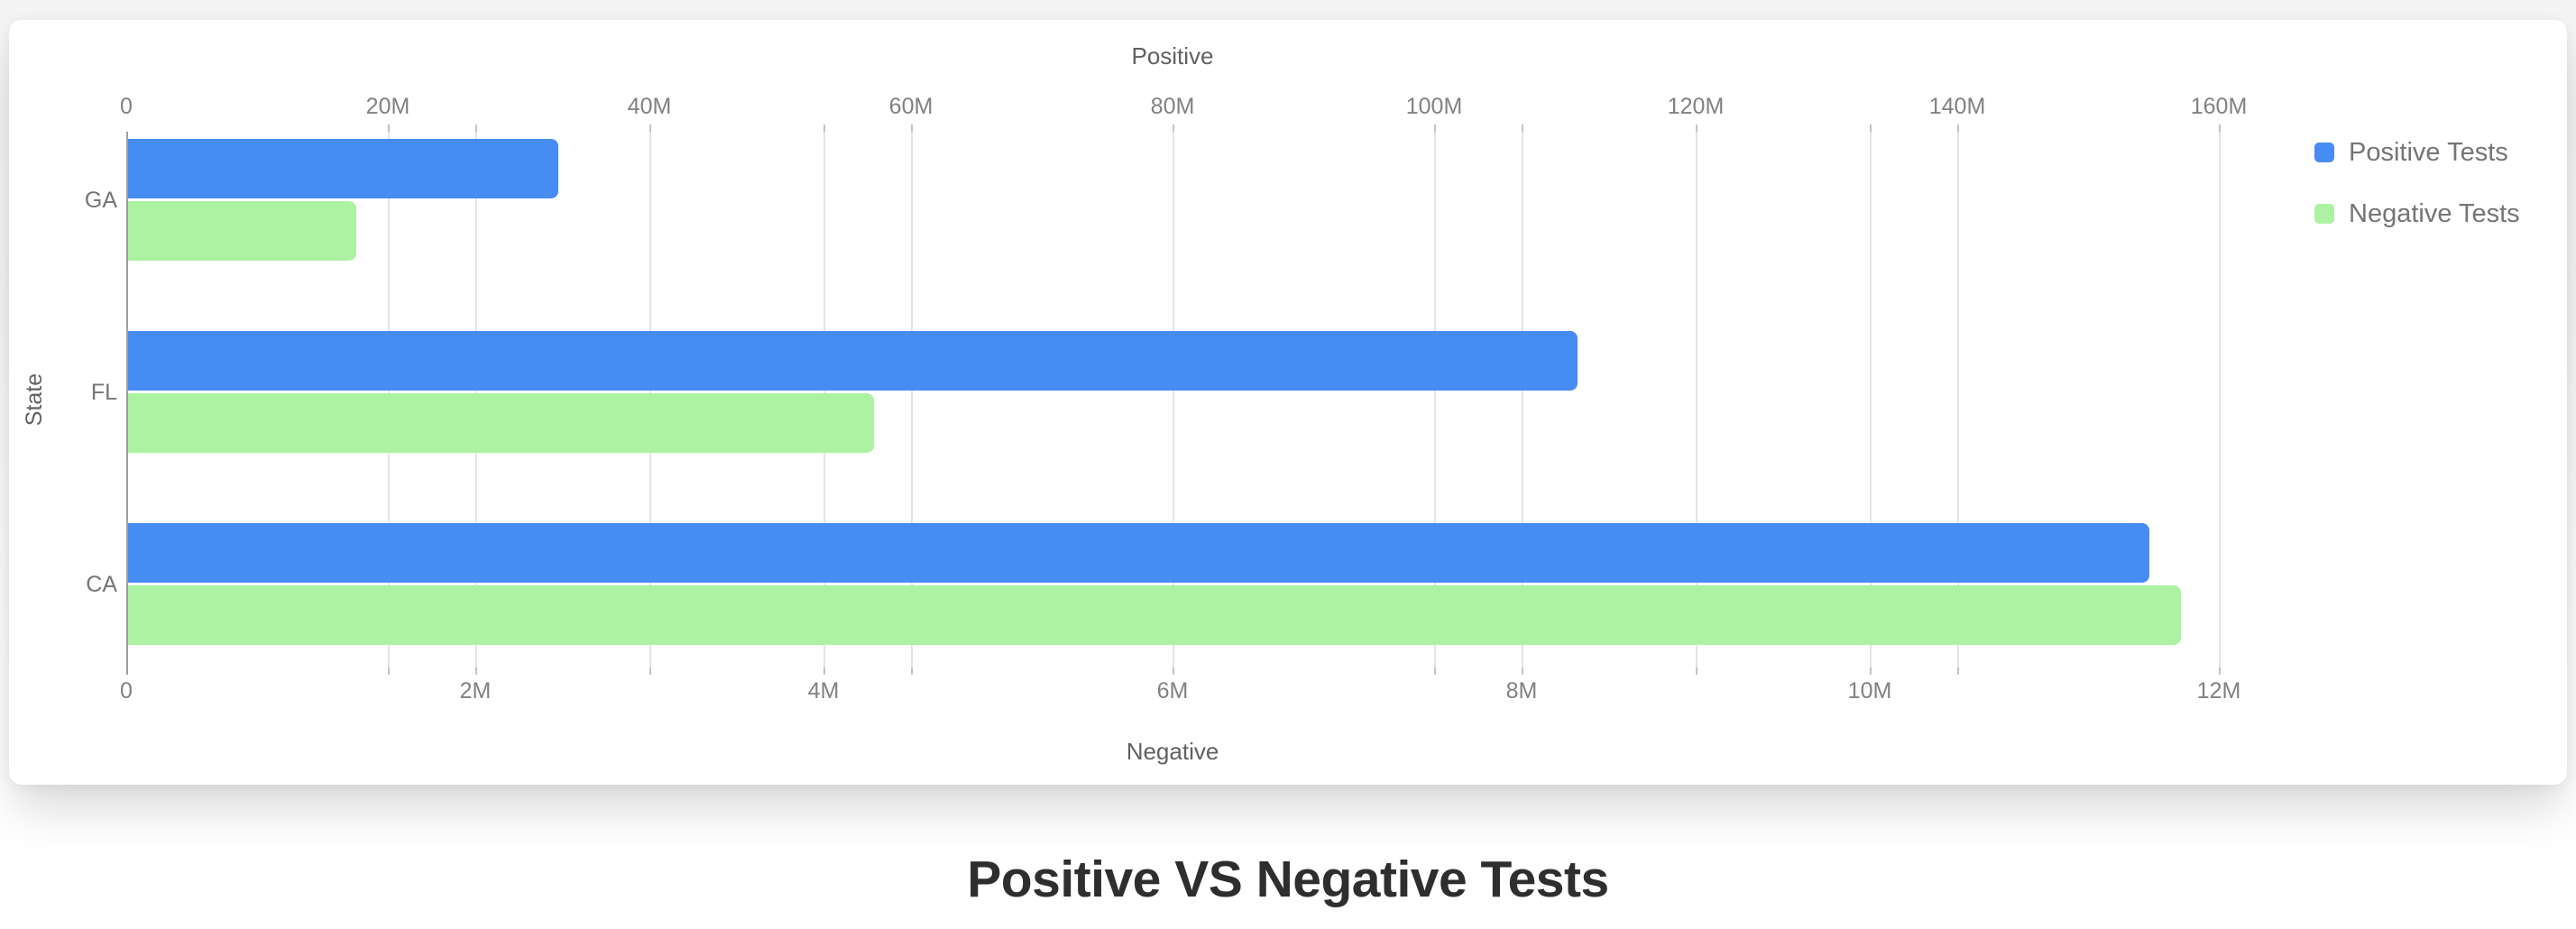  Describe the element at coordinates (387, 106) in the screenshot. I see `top-axis-tick-label: 20M` at that location.